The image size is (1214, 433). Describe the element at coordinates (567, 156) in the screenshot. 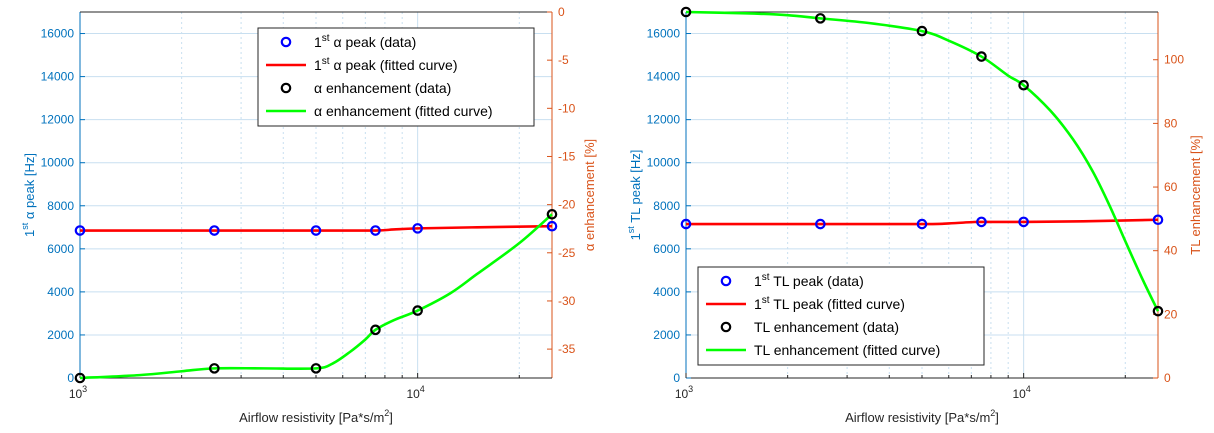

I see `tick-label-right: -15` at that location.